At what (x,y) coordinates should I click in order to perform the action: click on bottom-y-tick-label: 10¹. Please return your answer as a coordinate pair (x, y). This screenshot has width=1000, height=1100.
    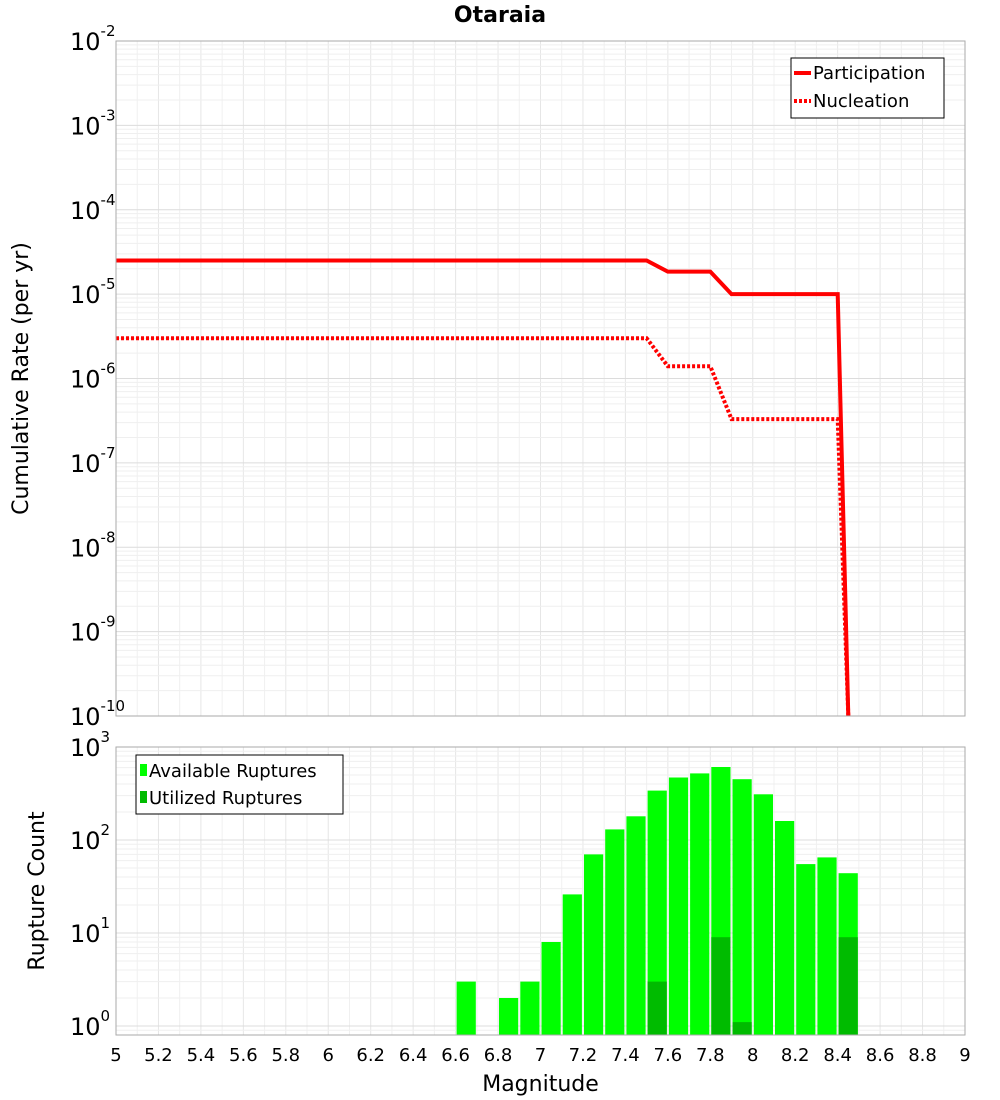
    Looking at the image, I should click on (90, 931).